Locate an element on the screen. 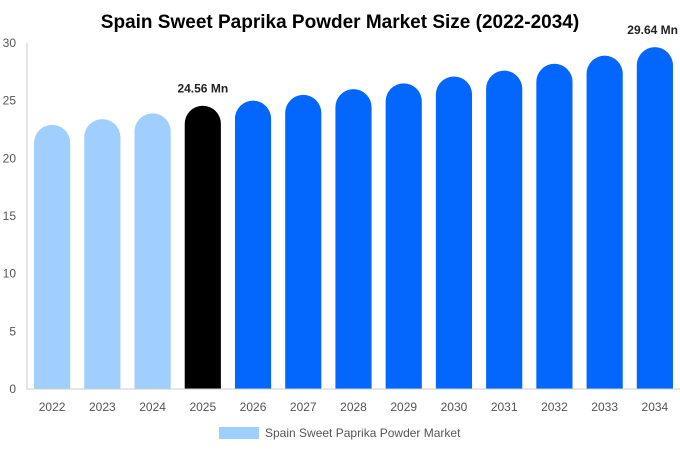 Image resolution: width=680 pixels, height=450 pixels. data-label-2025: 24.56 Mn is located at coordinates (202, 89).